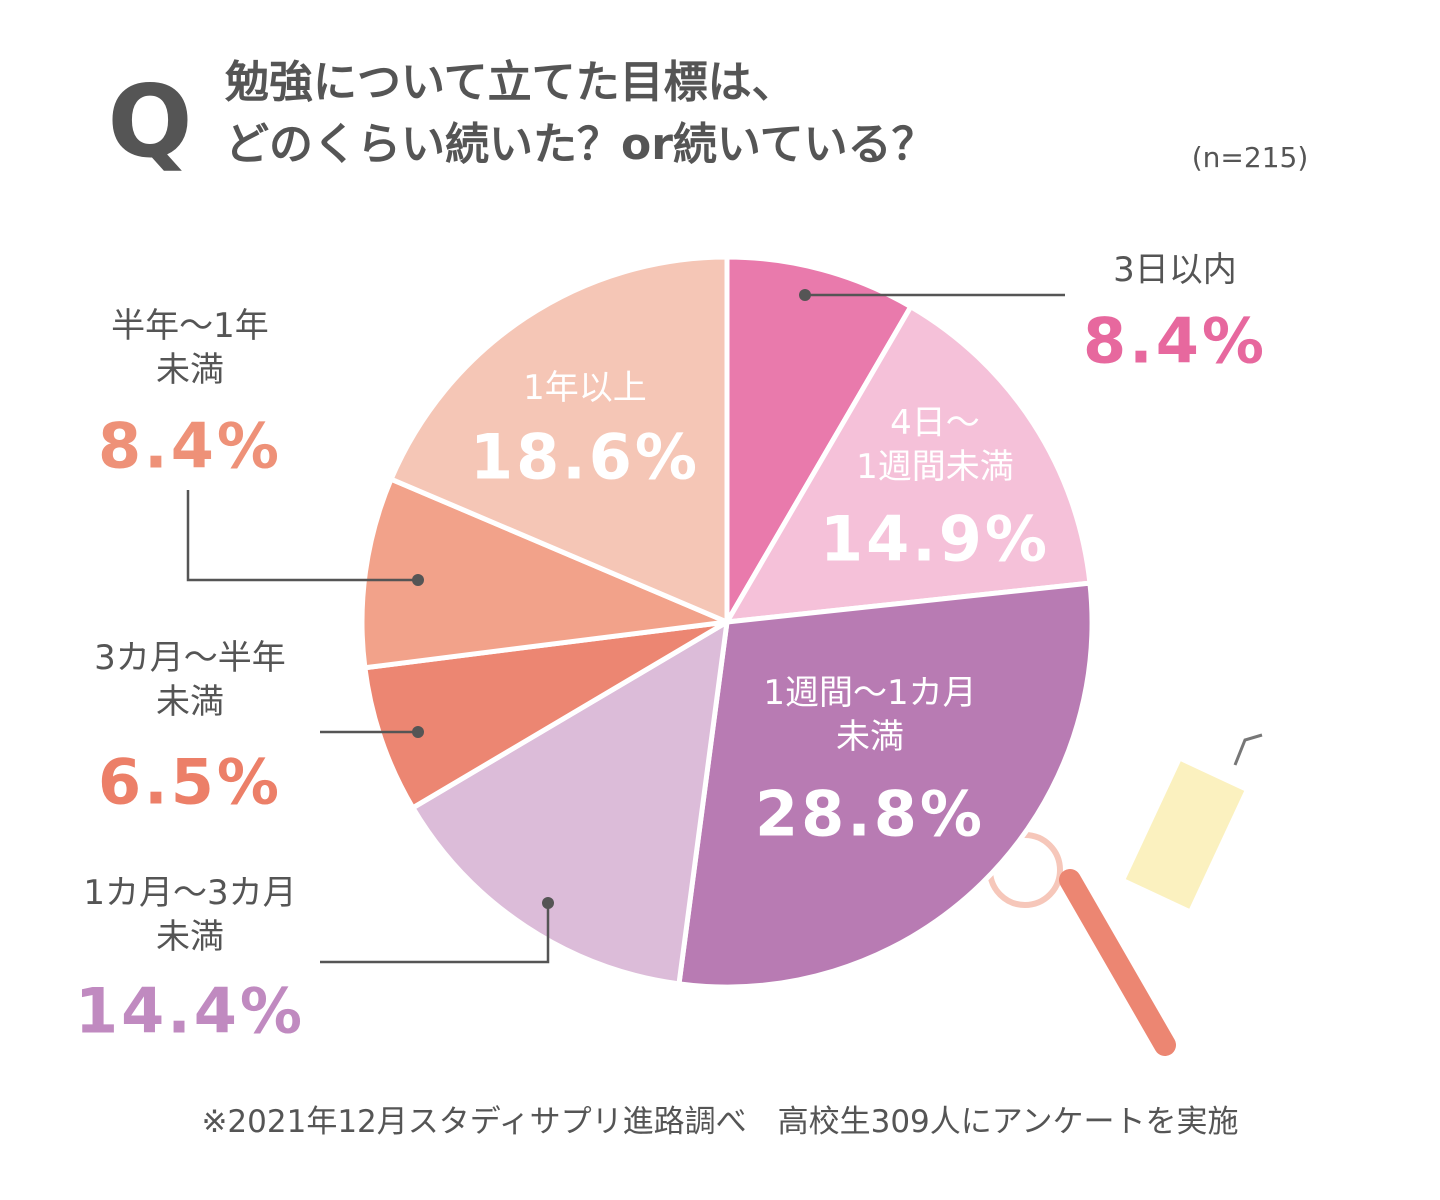 Image resolution: width=1440 pixels, height=1200 pixels. Describe the element at coordinates (585, 457) in the screenshot. I see `value-label: 18.6%` at that location.